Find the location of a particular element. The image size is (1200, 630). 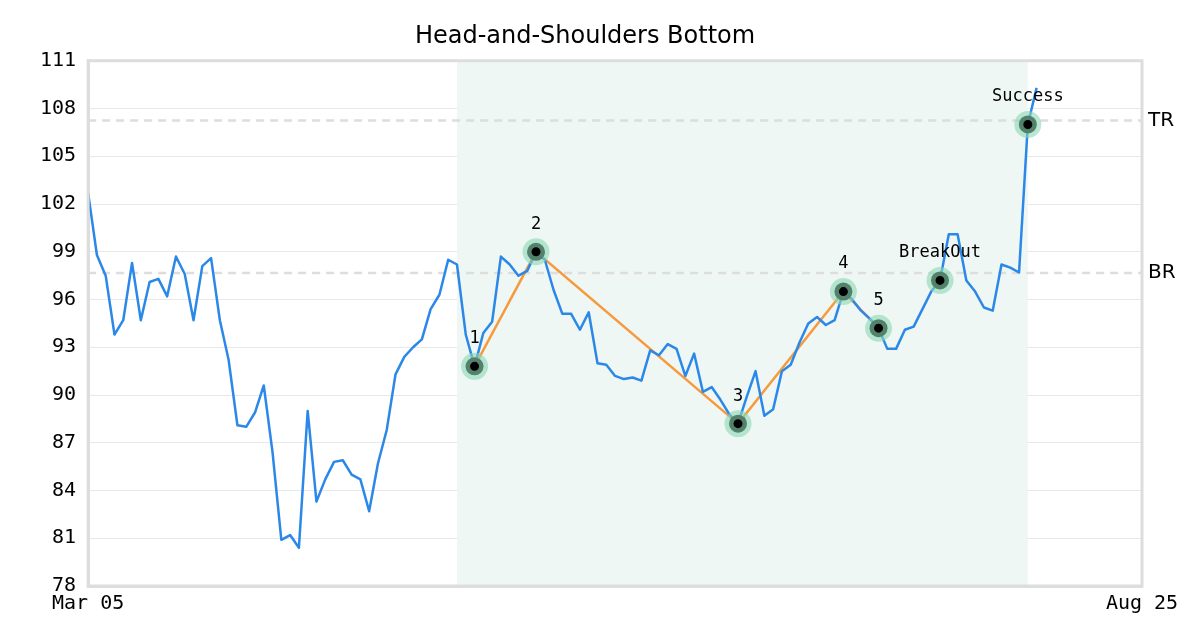

annotation: 3 is located at coordinates (738, 394).